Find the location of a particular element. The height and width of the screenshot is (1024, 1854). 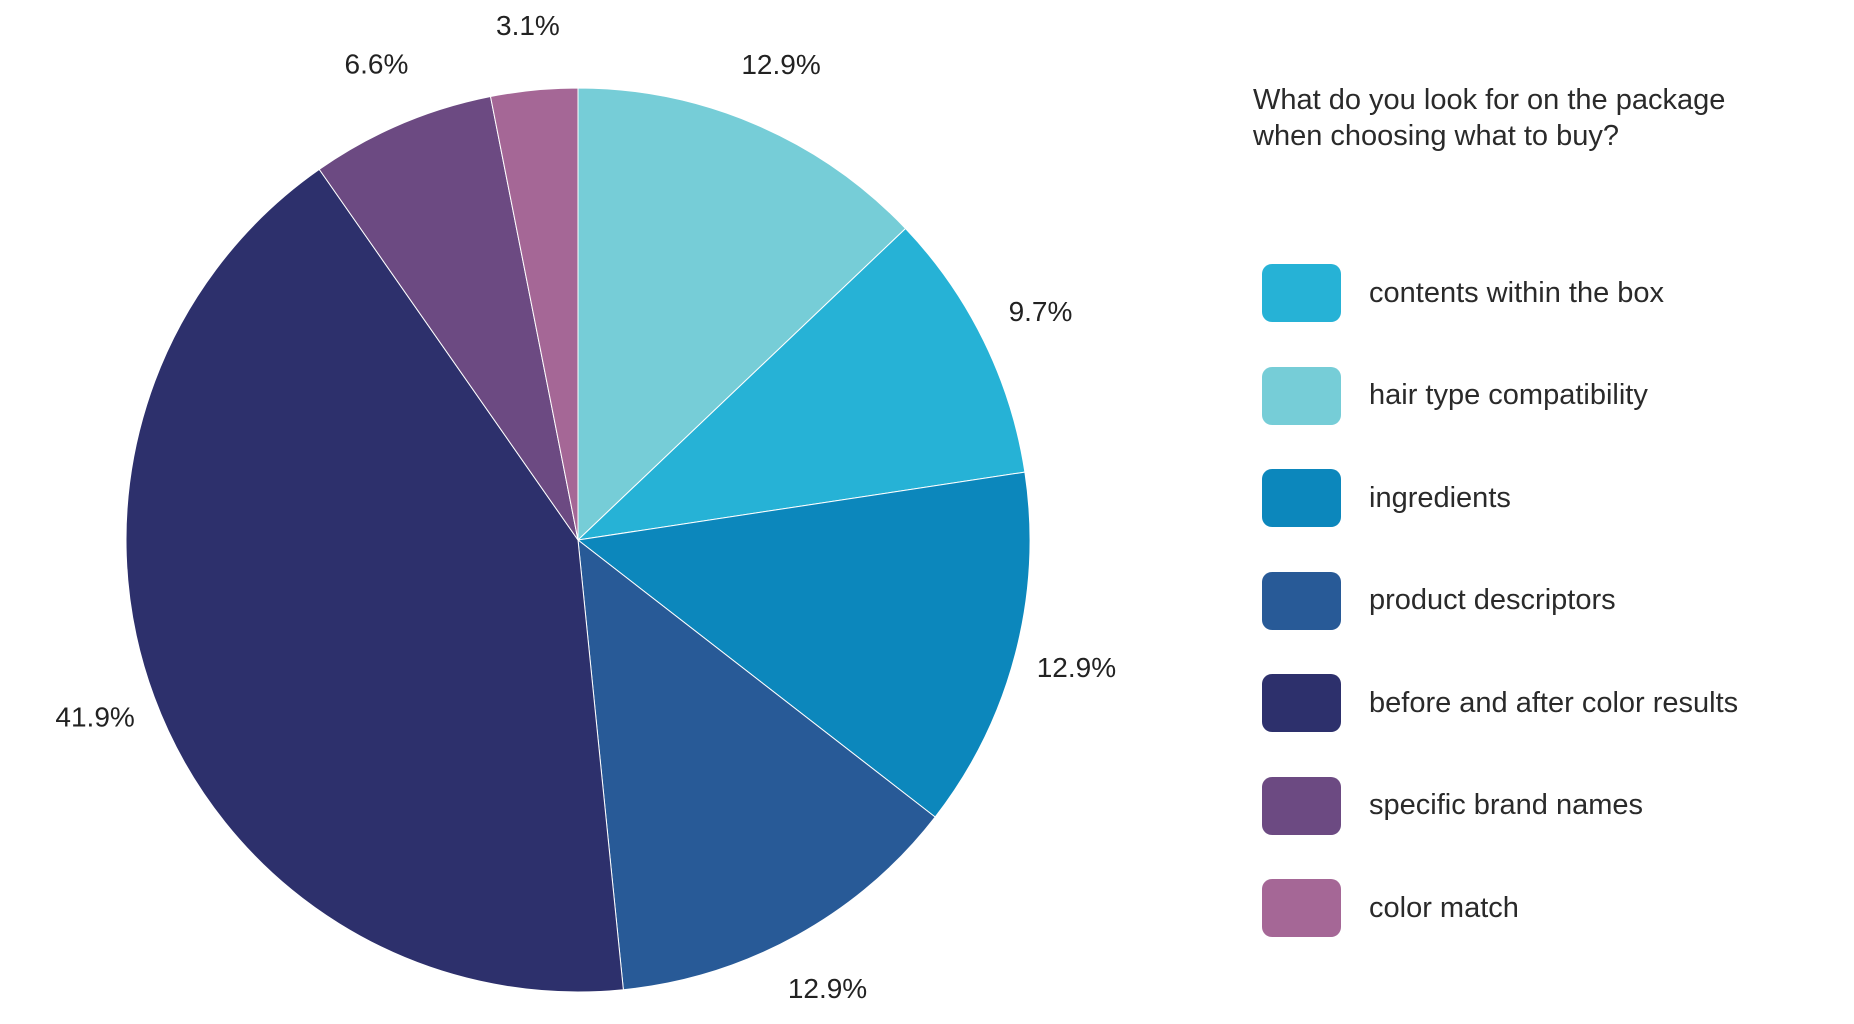

pie-slice-hair-type-compatibility is located at coordinates (742, 314).